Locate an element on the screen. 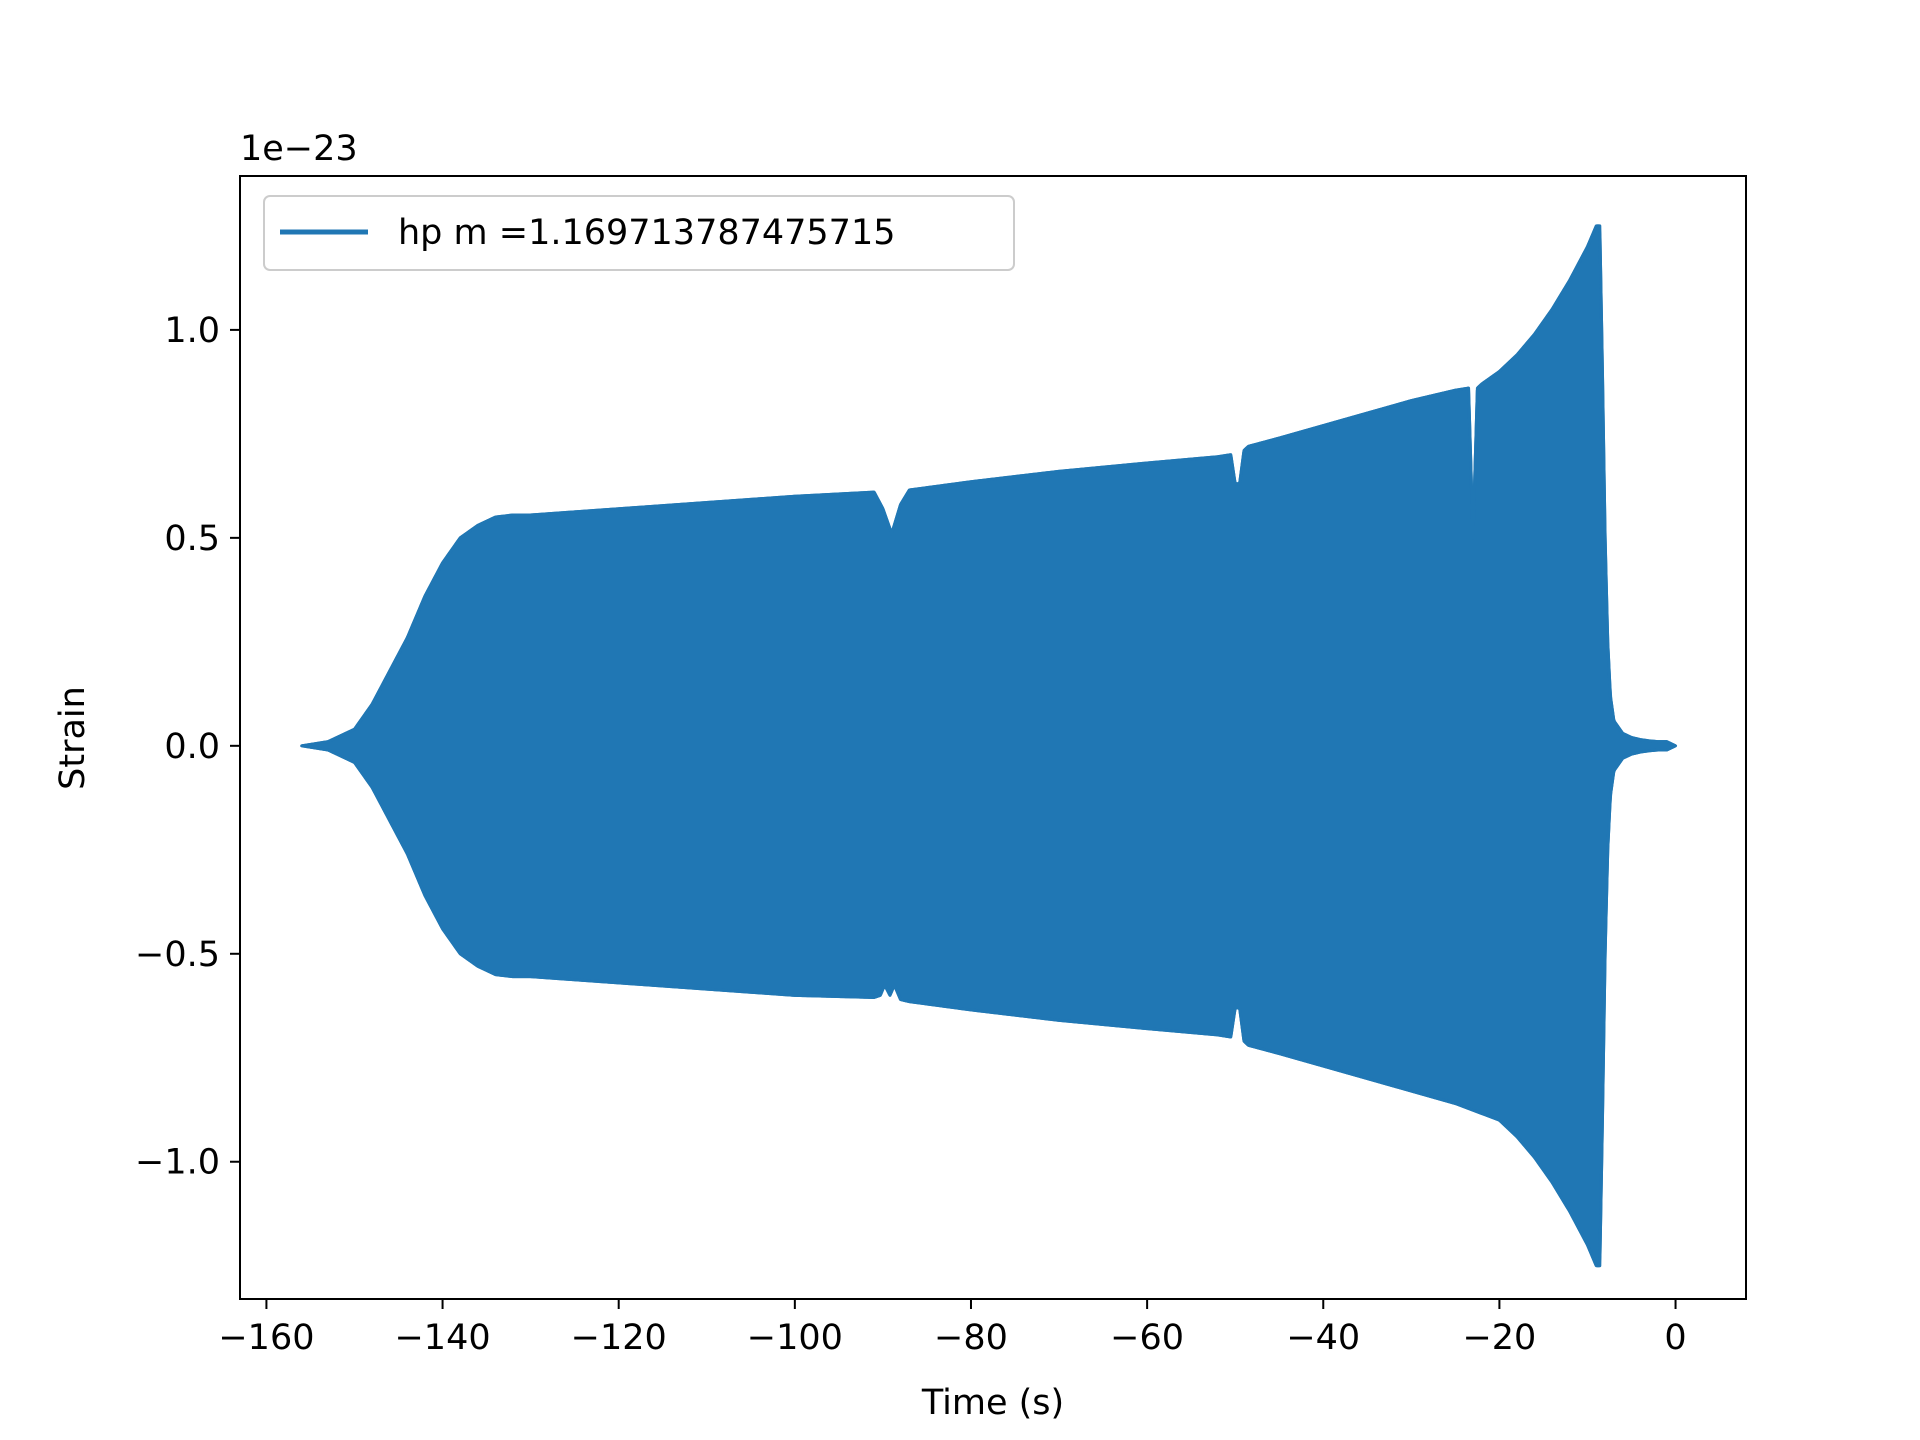 The width and height of the screenshot is (1920, 1440). y-tick-label: 0.0 is located at coordinates (192, 747).